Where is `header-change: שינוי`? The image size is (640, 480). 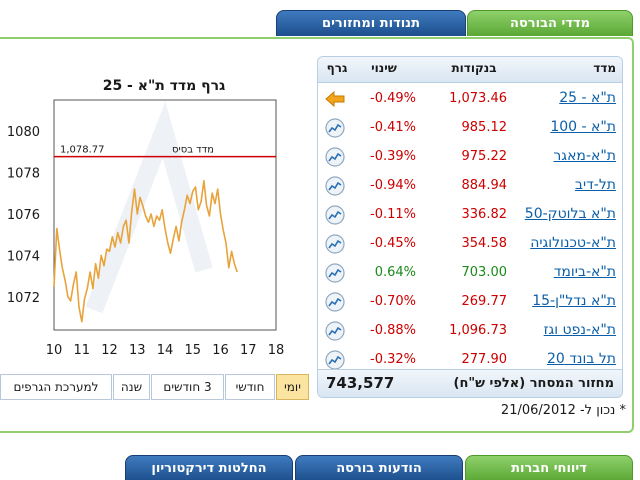 header-change: שינוי is located at coordinates (384, 68).